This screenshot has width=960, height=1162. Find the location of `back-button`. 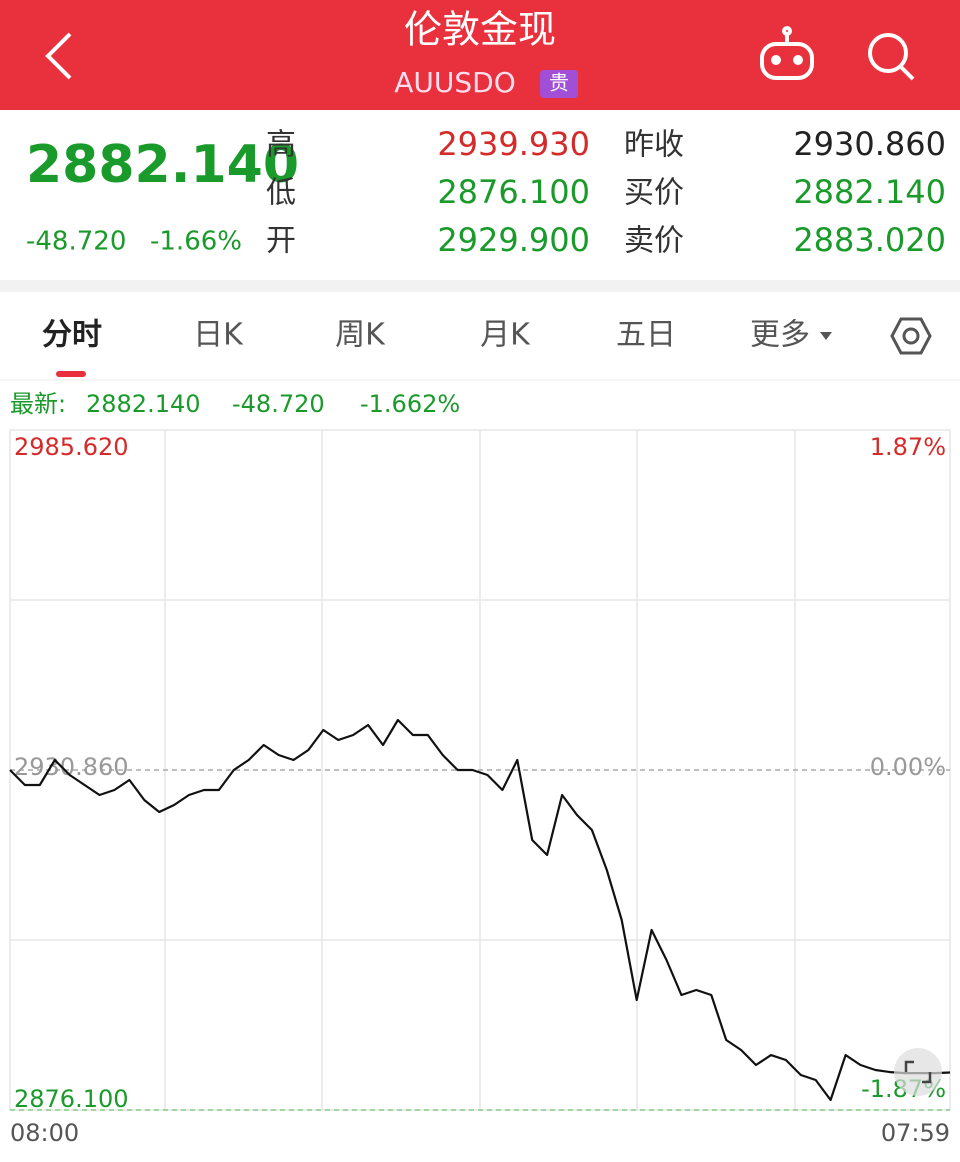

back-button is located at coordinates (58, 56).